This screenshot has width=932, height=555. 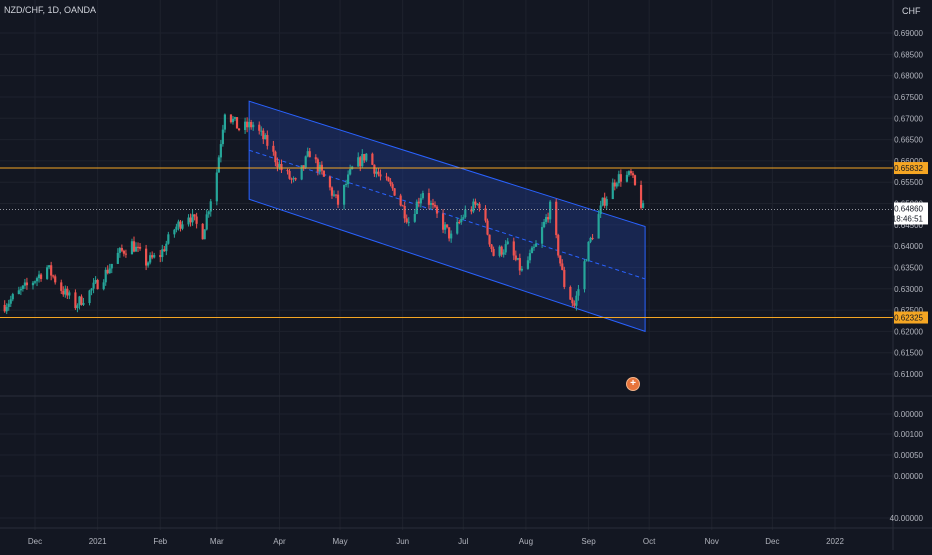 What do you see at coordinates (911, 11) in the screenshot?
I see `currency-label: CHF` at bounding box center [911, 11].